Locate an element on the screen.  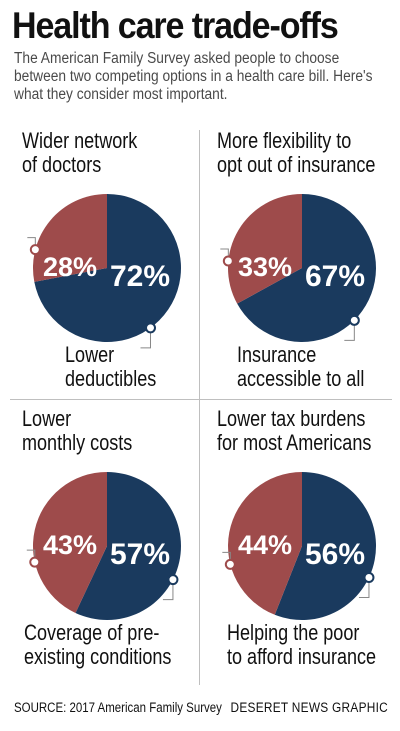
pie-slice-2-minority is located at coordinates (264, 249).